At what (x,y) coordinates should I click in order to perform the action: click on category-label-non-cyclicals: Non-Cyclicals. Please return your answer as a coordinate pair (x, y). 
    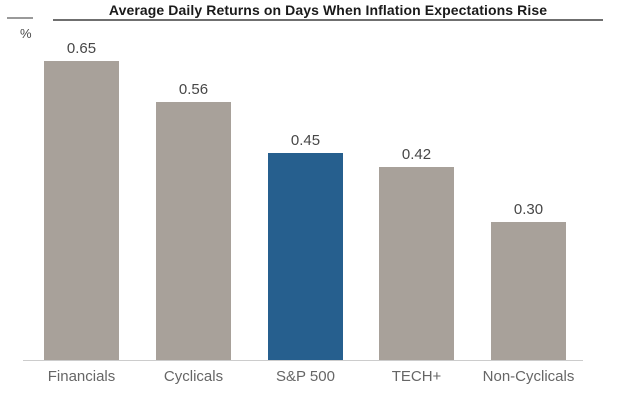
    Looking at the image, I should click on (528, 376).